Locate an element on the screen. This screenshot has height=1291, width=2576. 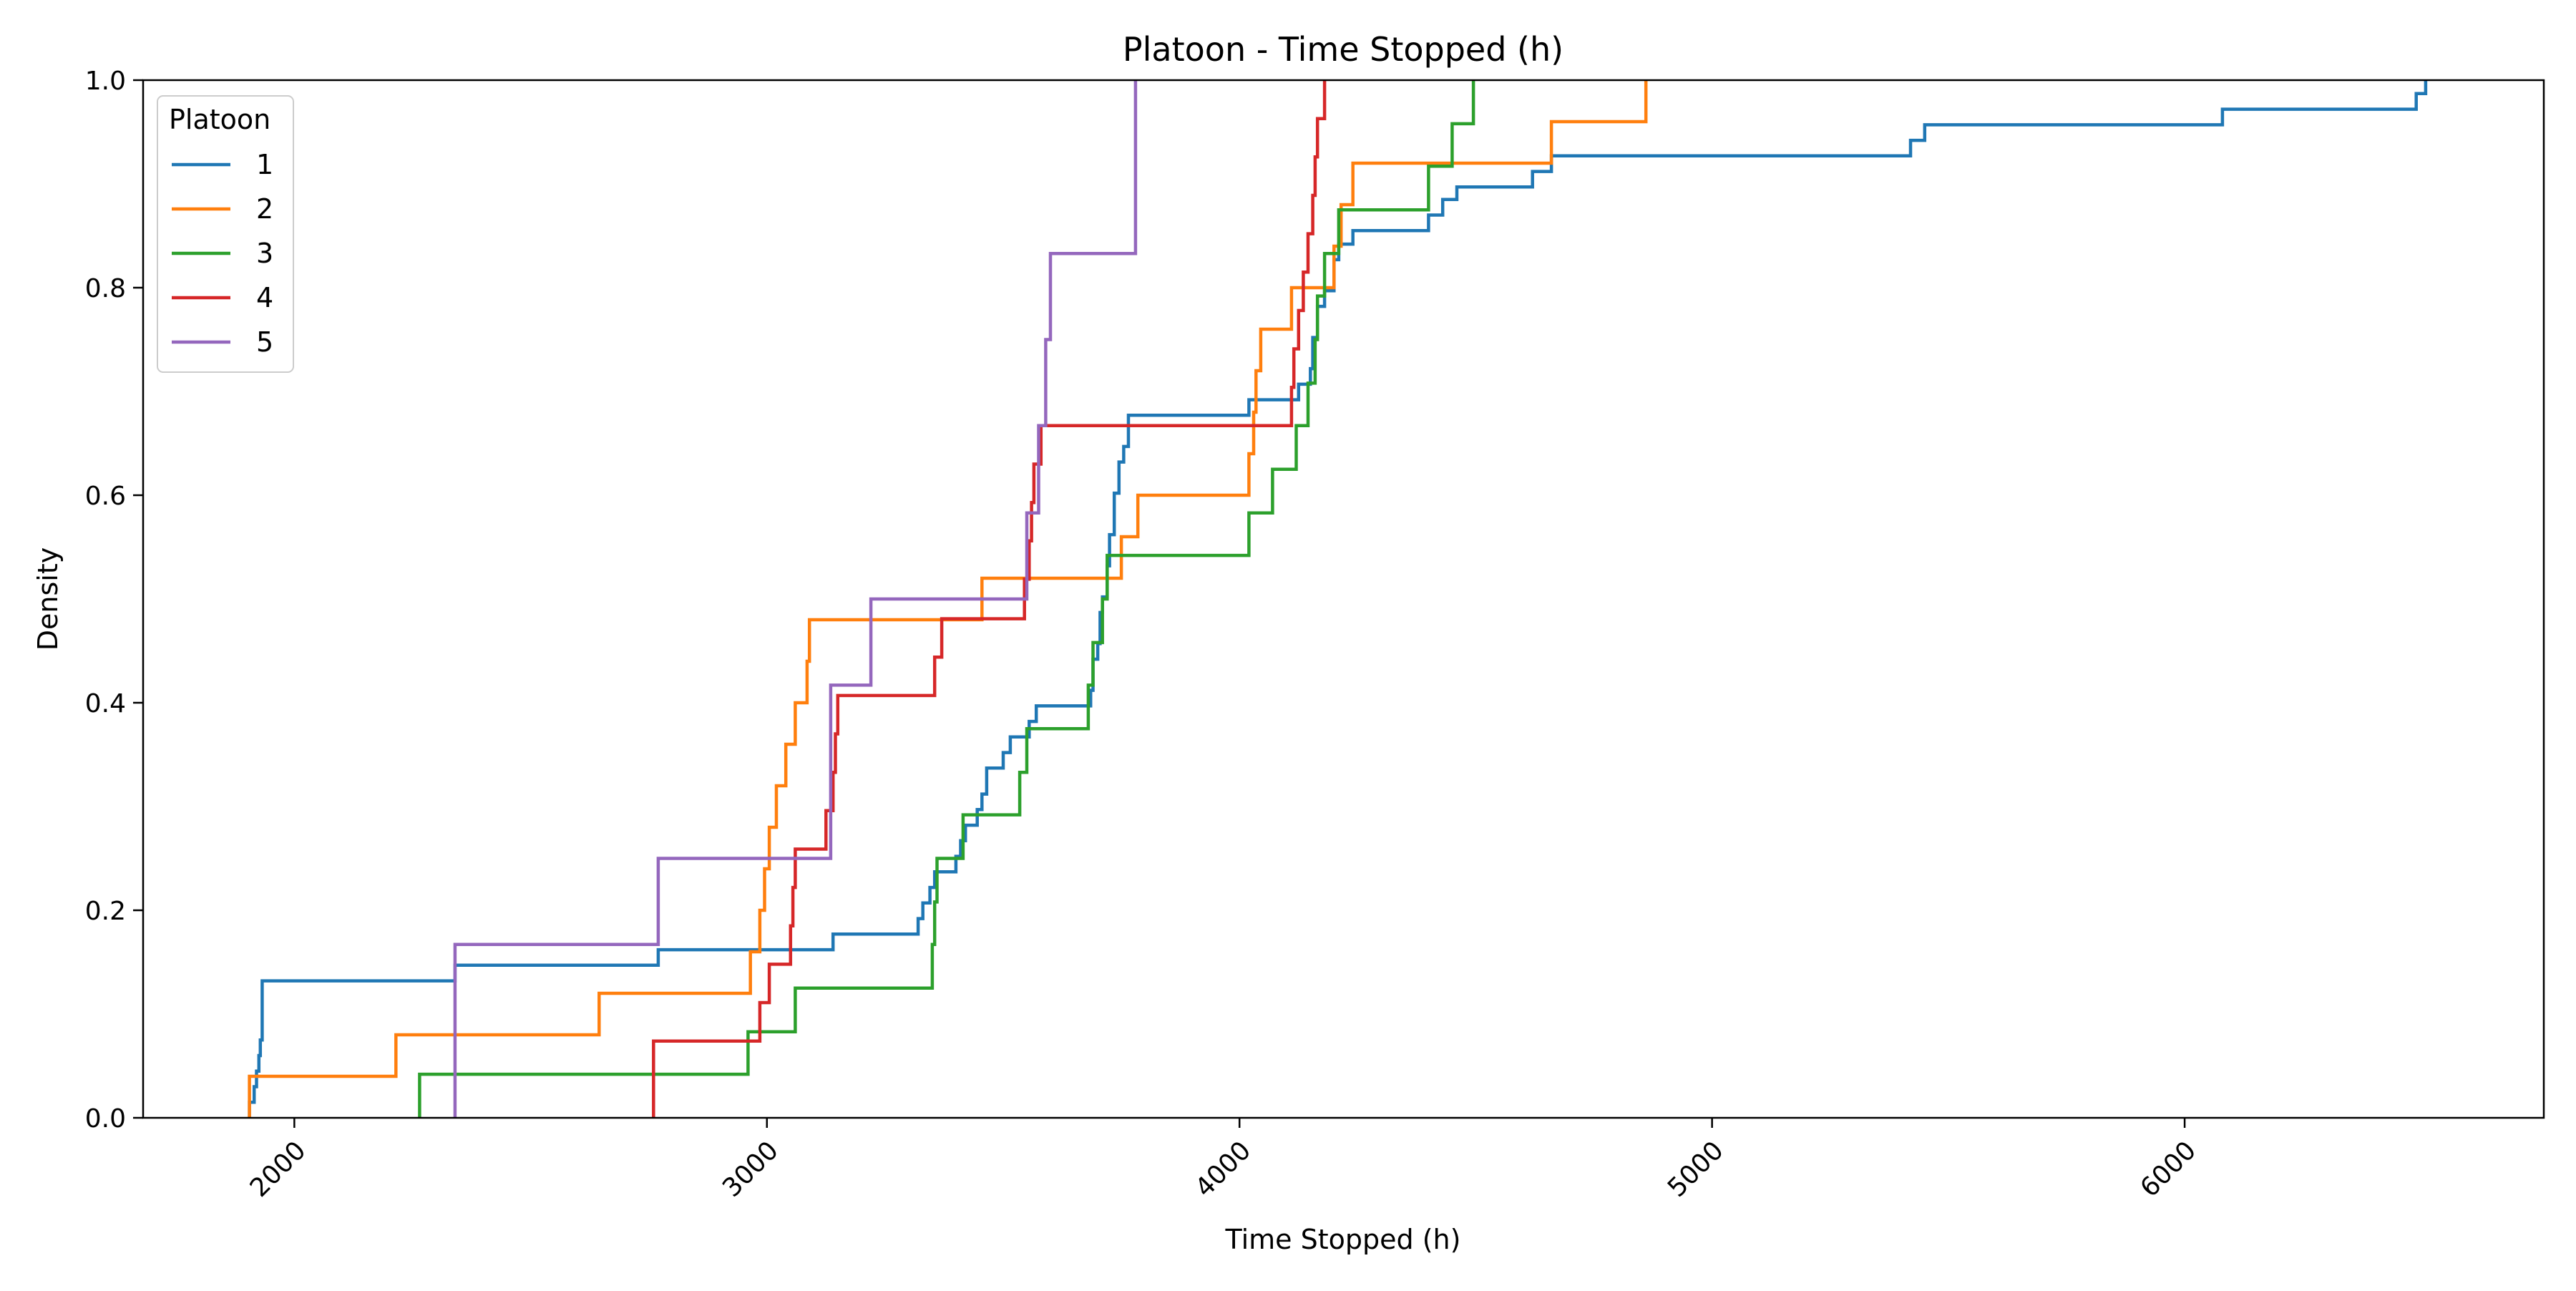
y-tick-label: 0.4 is located at coordinates (105, 703).